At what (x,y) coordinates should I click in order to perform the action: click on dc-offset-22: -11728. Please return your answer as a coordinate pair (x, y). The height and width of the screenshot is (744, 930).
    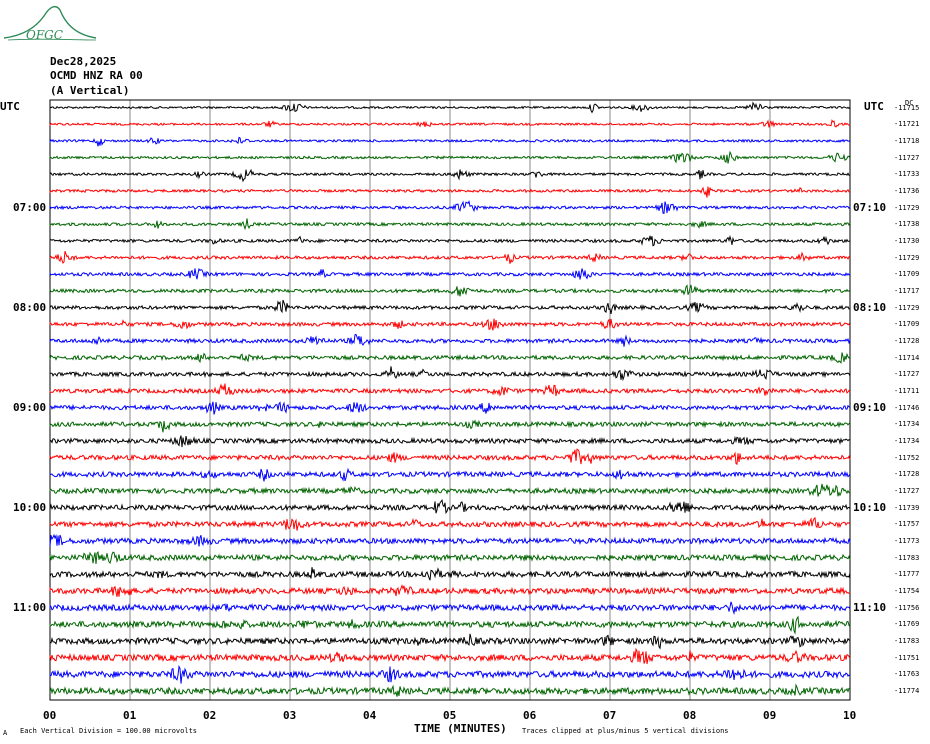
    Looking at the image, I should click on (907, 474).